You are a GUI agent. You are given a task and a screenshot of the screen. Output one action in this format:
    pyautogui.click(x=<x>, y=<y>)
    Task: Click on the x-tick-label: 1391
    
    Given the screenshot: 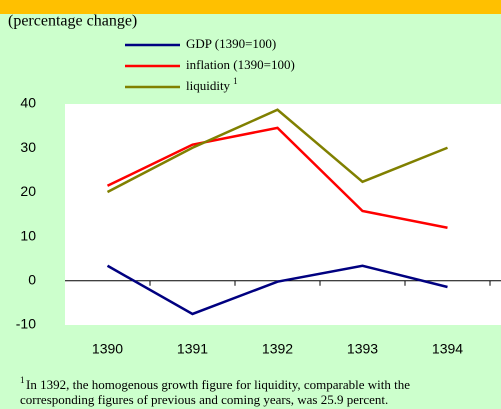 What is the action you would take?
    pyautogui.click(x=192, y=349)
    